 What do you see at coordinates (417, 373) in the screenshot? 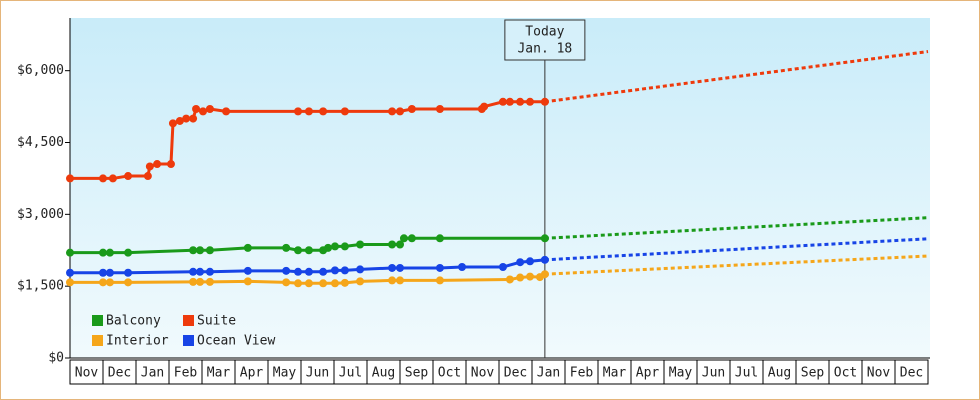
I see `x-tick-label: Sep` at bounding box center [417, 373].